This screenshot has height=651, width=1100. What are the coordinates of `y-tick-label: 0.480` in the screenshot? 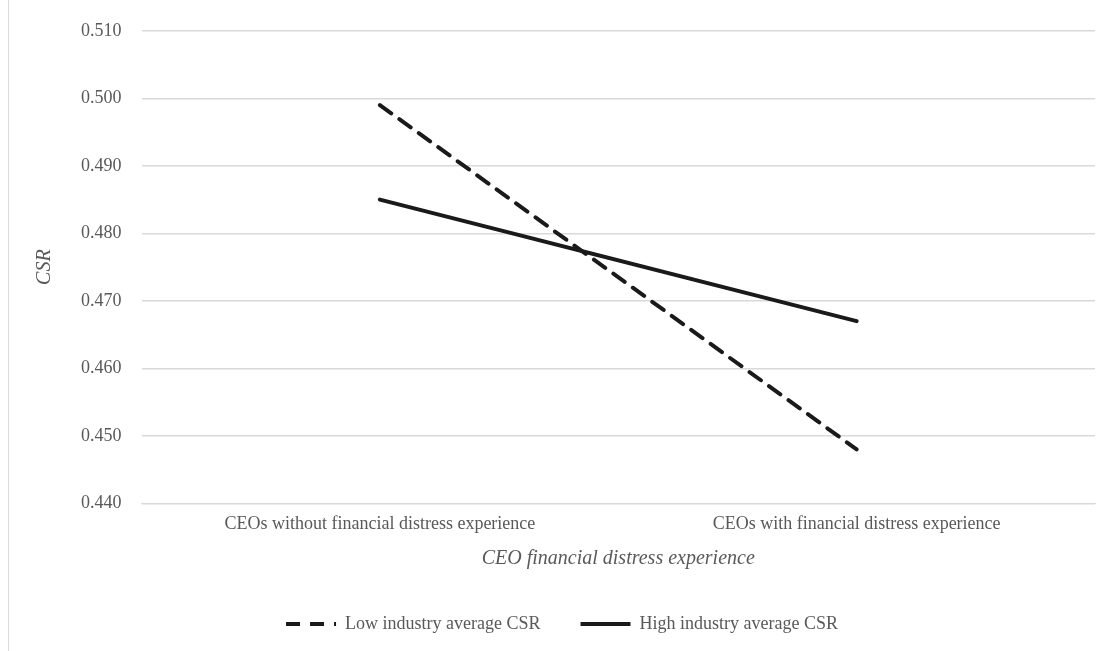 It's located at (101, 232).